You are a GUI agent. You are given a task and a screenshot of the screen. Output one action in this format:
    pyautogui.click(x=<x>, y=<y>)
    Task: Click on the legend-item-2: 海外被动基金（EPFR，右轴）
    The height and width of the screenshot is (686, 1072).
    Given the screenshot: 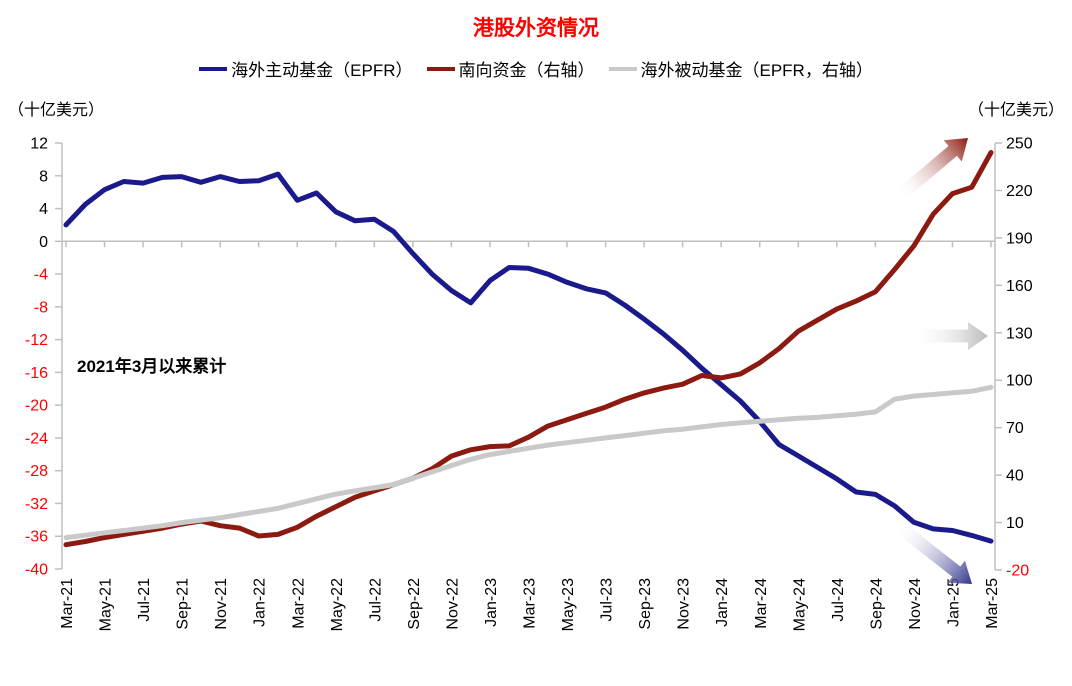 What is the action you would take?
    pyautogui.click(x=740, y=68)
    